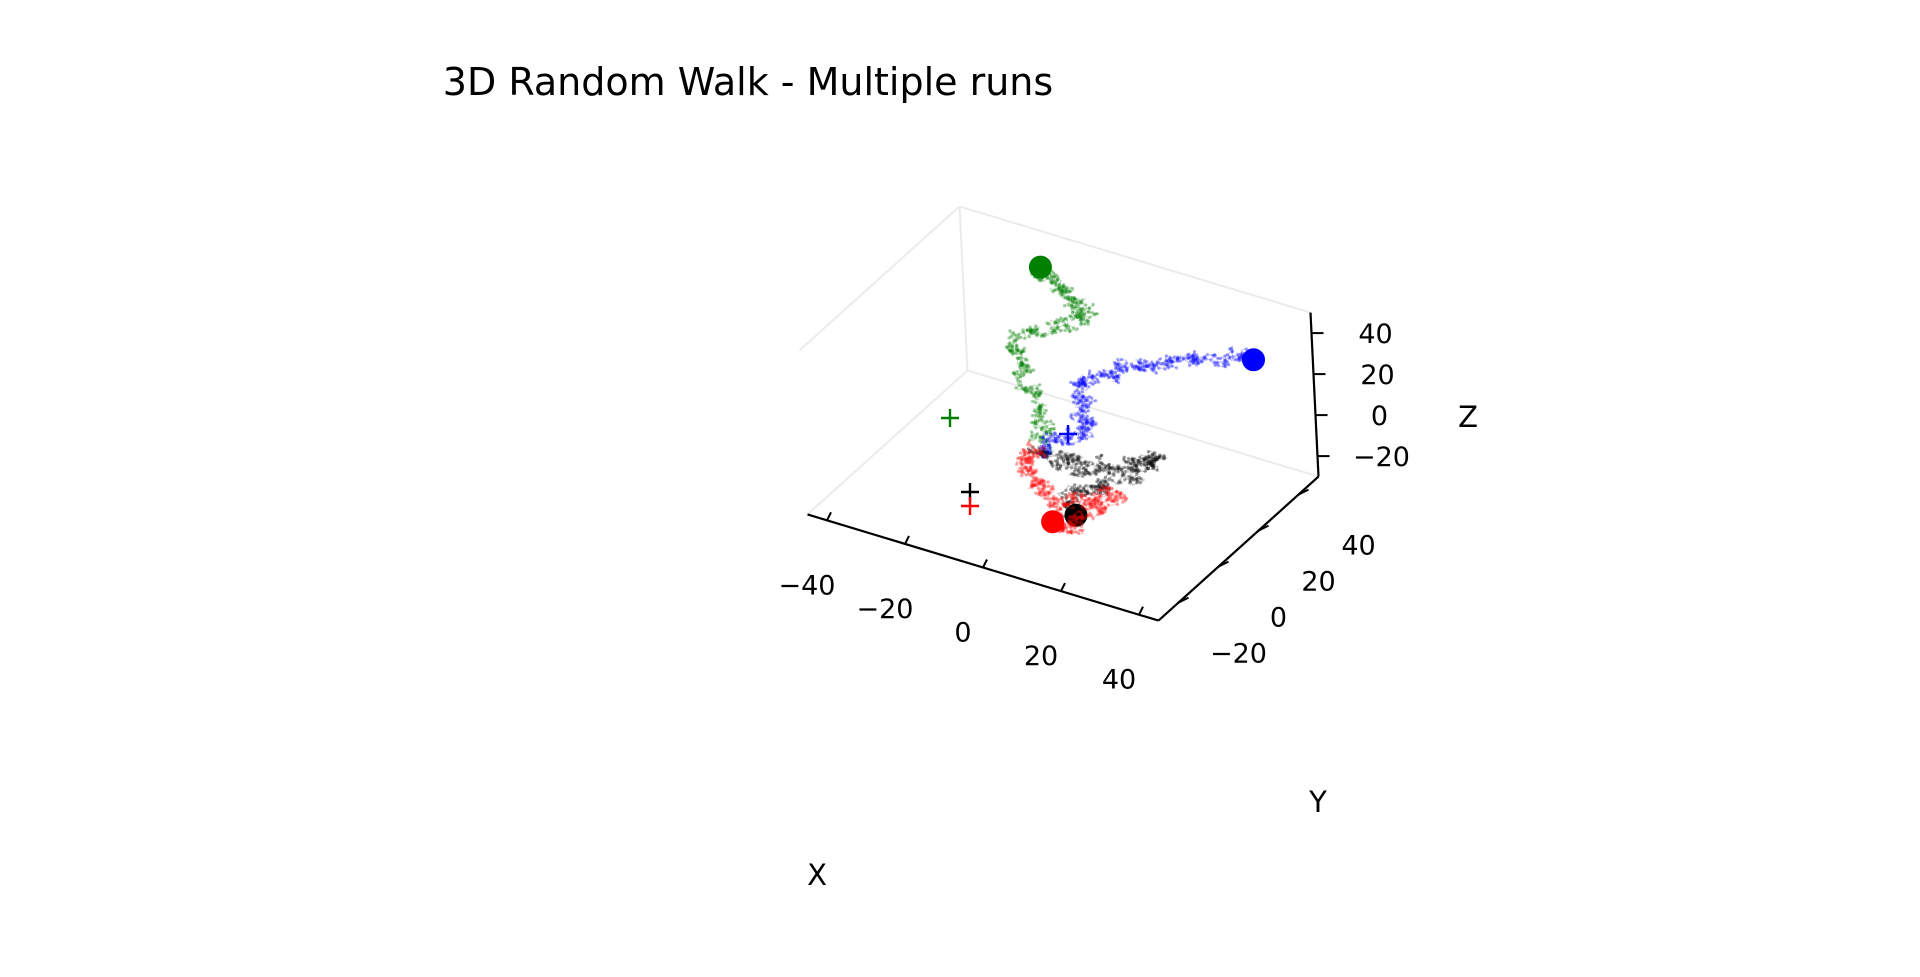 Image resolution: width=1920 pixels, height=977 pixels. What do you see at coordinates (1375, 334) in the screenshot?
I see `z-tick-label: 40` at bounding box center [1375, 334].